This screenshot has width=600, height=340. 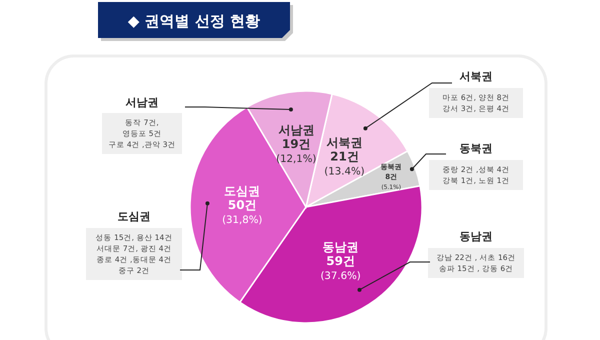 What do you see at coordinates (194, 21) in the screenshot?
I see `chart-title: ◆ 권역별 선정 현황` at bounding box center [194, 21].